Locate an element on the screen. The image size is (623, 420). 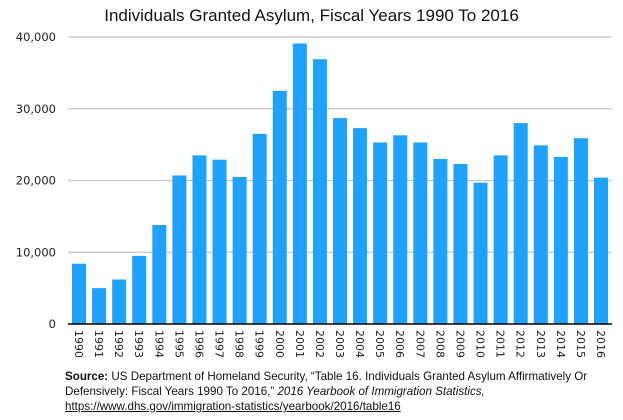
bar-1994 is located at coordinates (159, 274).